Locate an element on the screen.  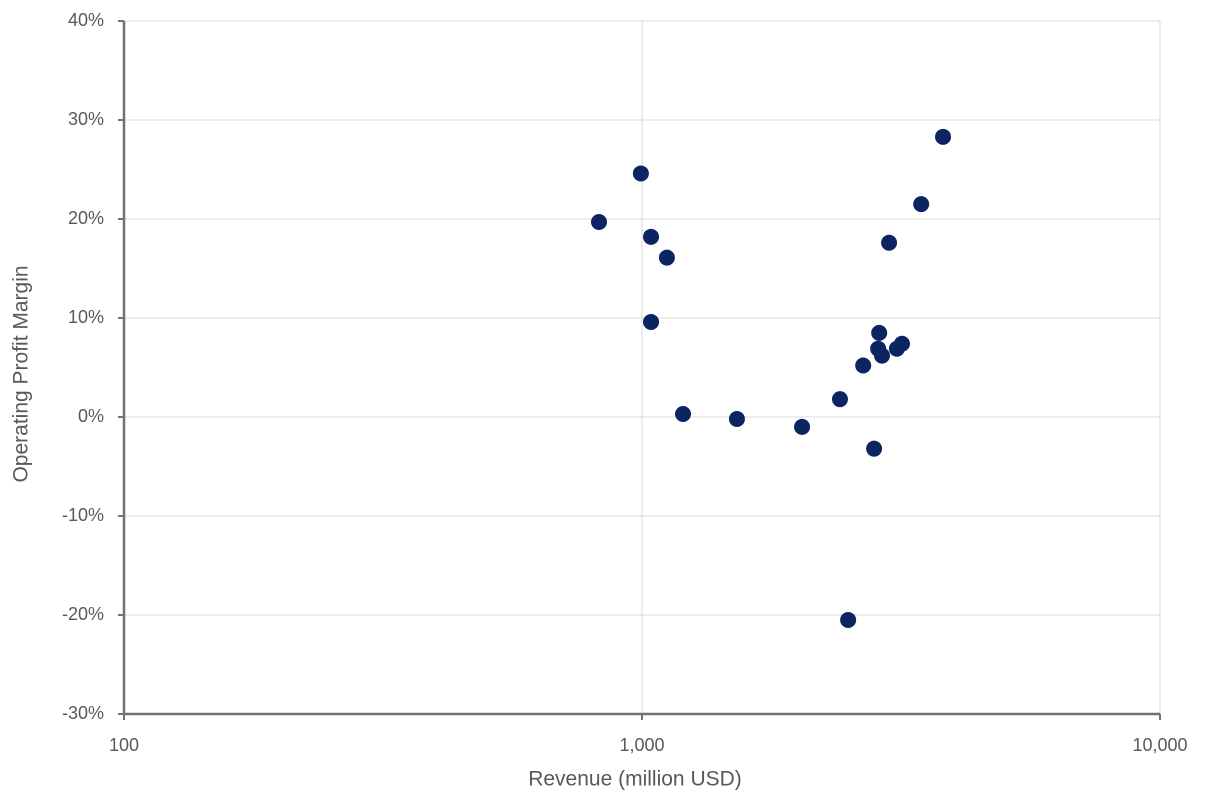
y-tick-label: 40% is located at coordinates (86, 20).